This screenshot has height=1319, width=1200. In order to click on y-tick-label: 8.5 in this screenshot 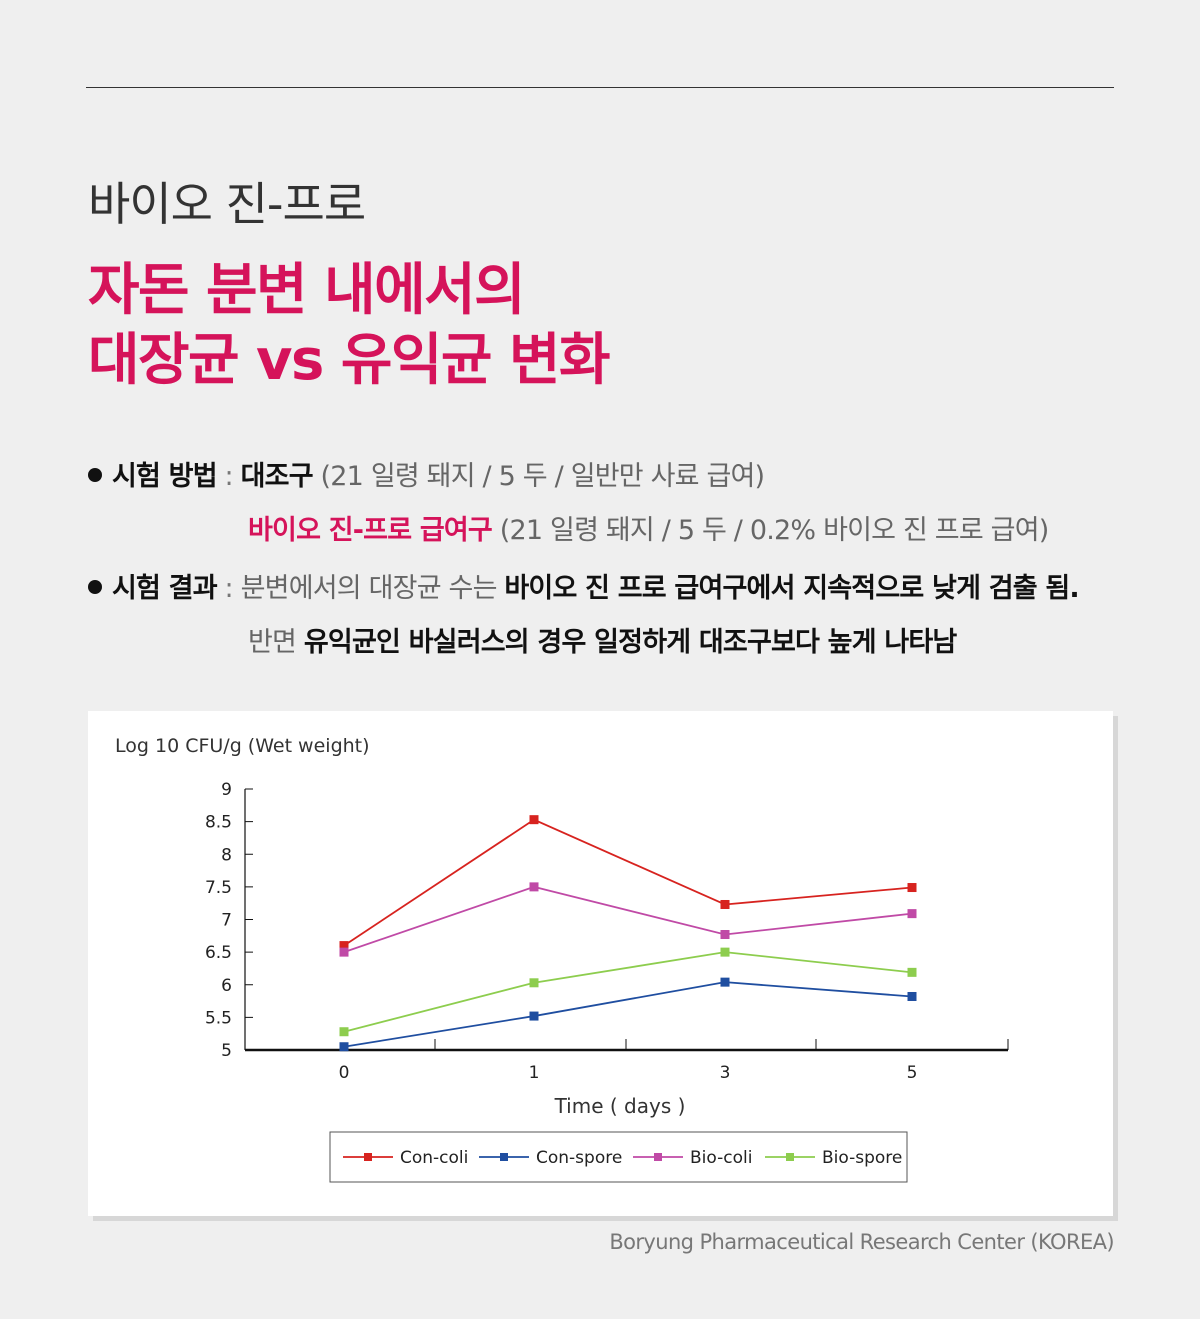, I will do `click(218, 823)`.